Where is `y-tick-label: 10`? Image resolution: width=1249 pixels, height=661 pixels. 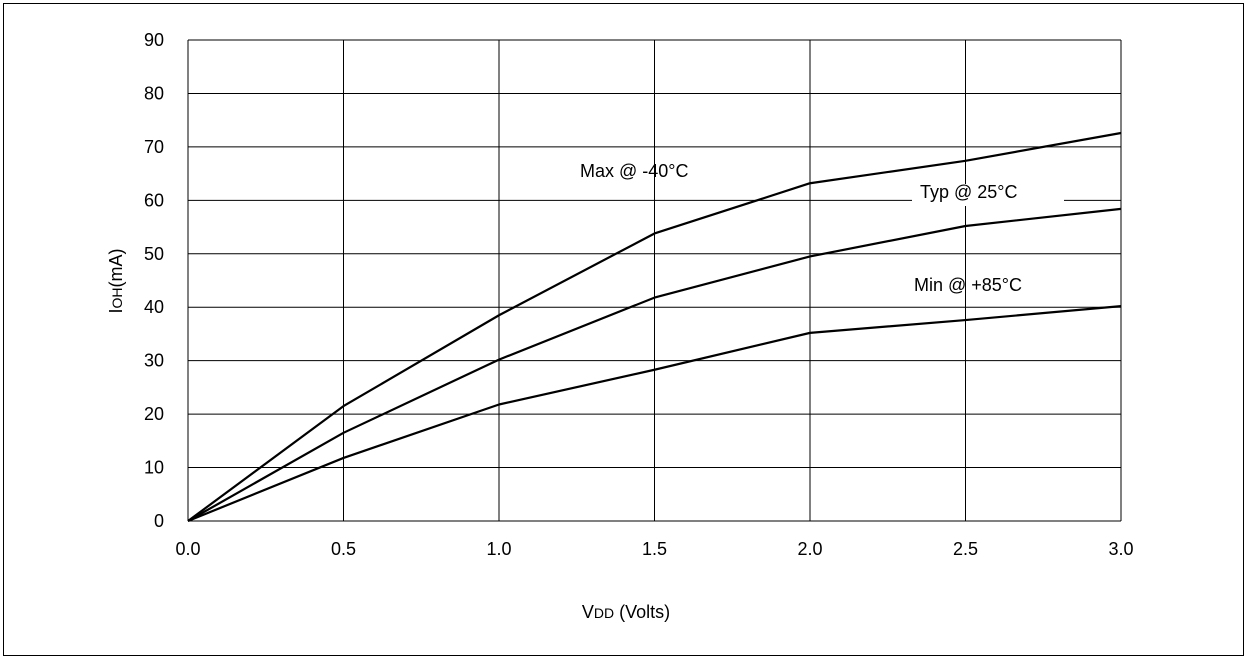 y-tick-label: 10 is located at coordinates (154, 468).